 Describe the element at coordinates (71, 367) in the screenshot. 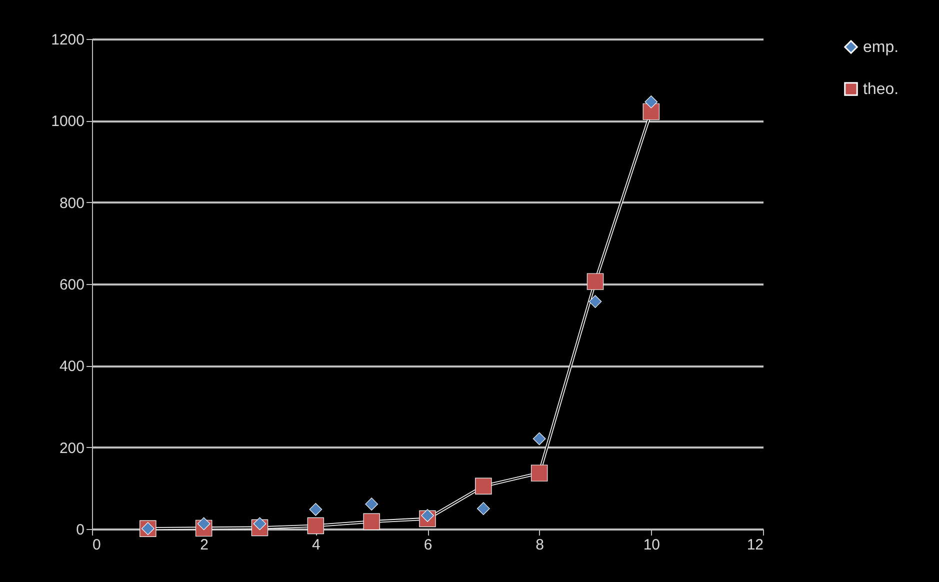

I see `y-tick-label: 400` at that location.